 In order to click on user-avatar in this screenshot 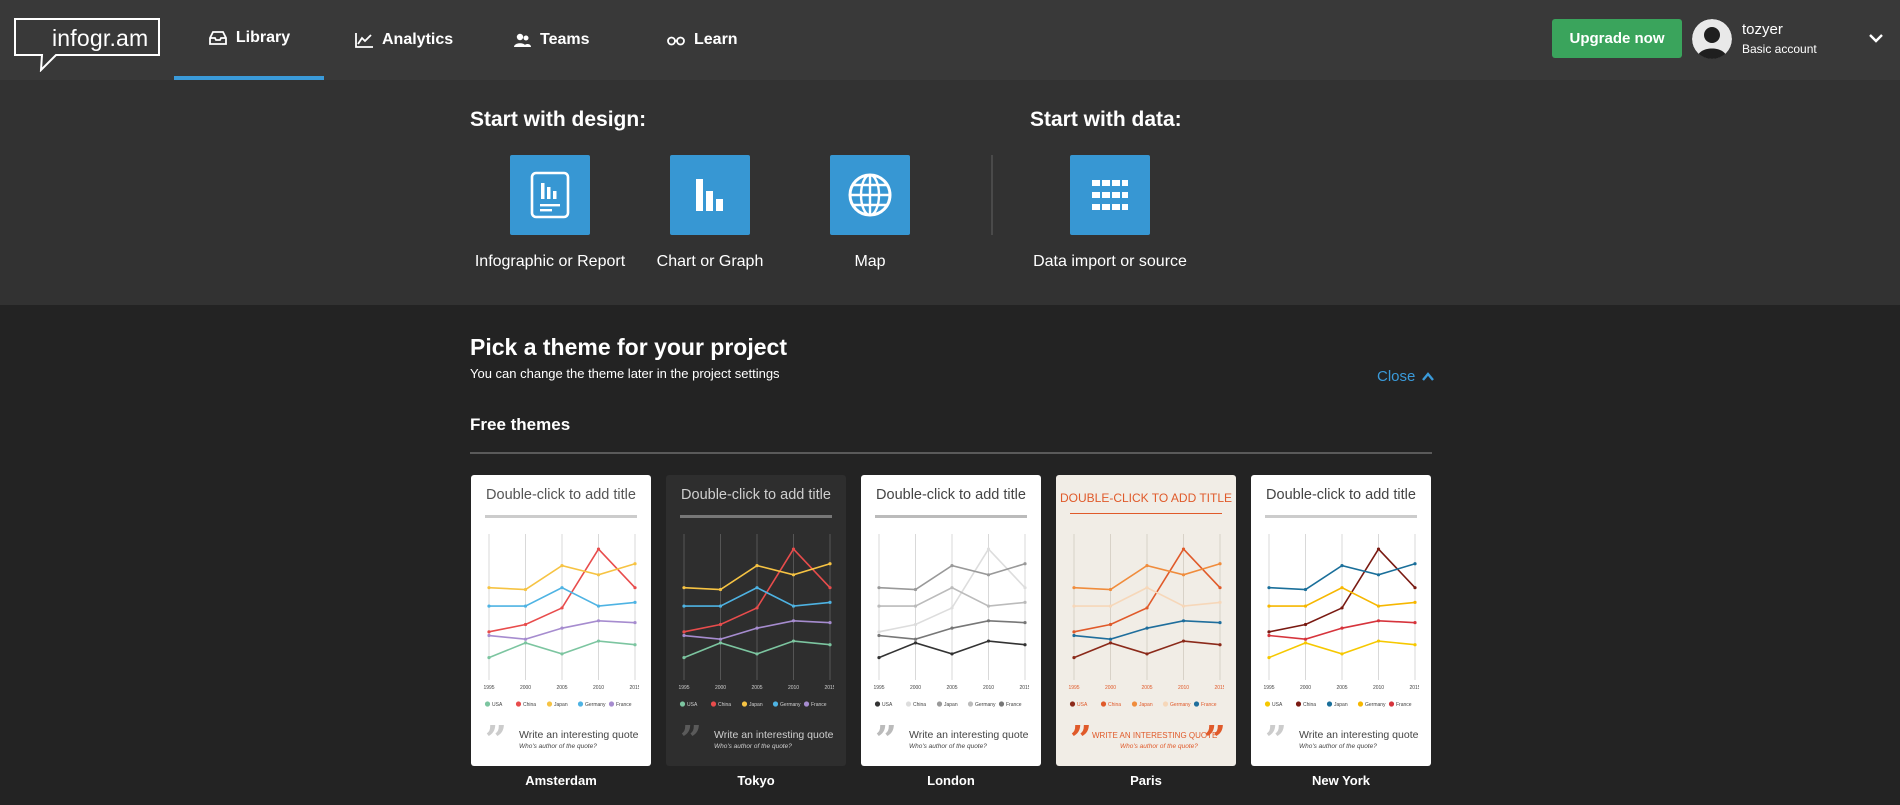, I will do `click(1712, 39)`.